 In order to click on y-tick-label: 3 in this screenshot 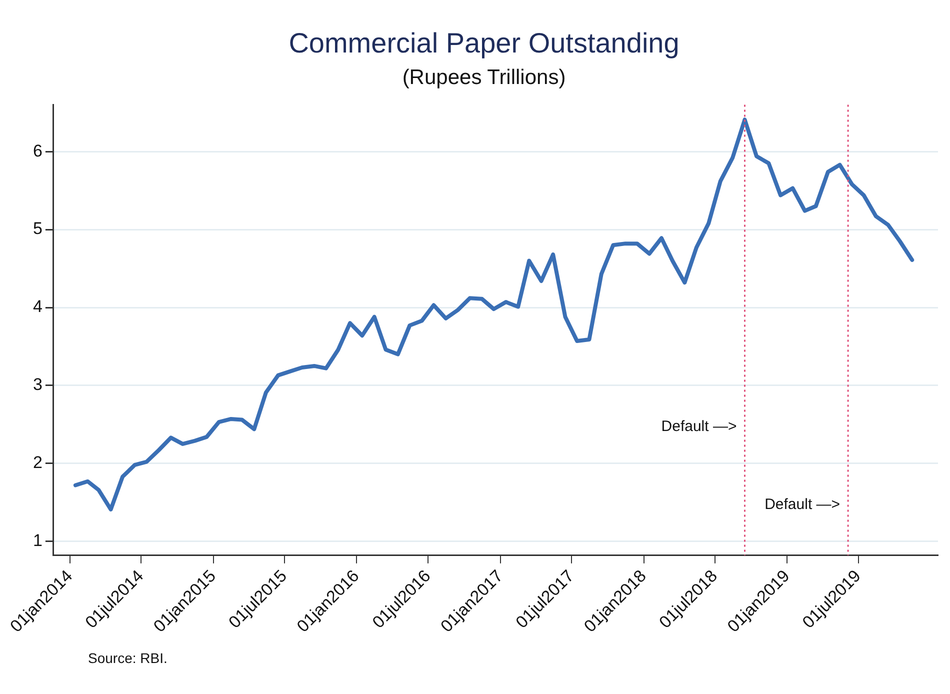, I will do `click(37, 384)`.